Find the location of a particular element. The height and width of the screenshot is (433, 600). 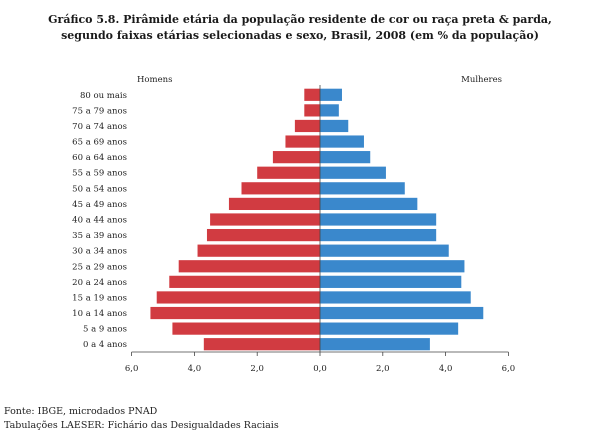

category-label: 45 a 49 anos is located at coordinates (99, 205).